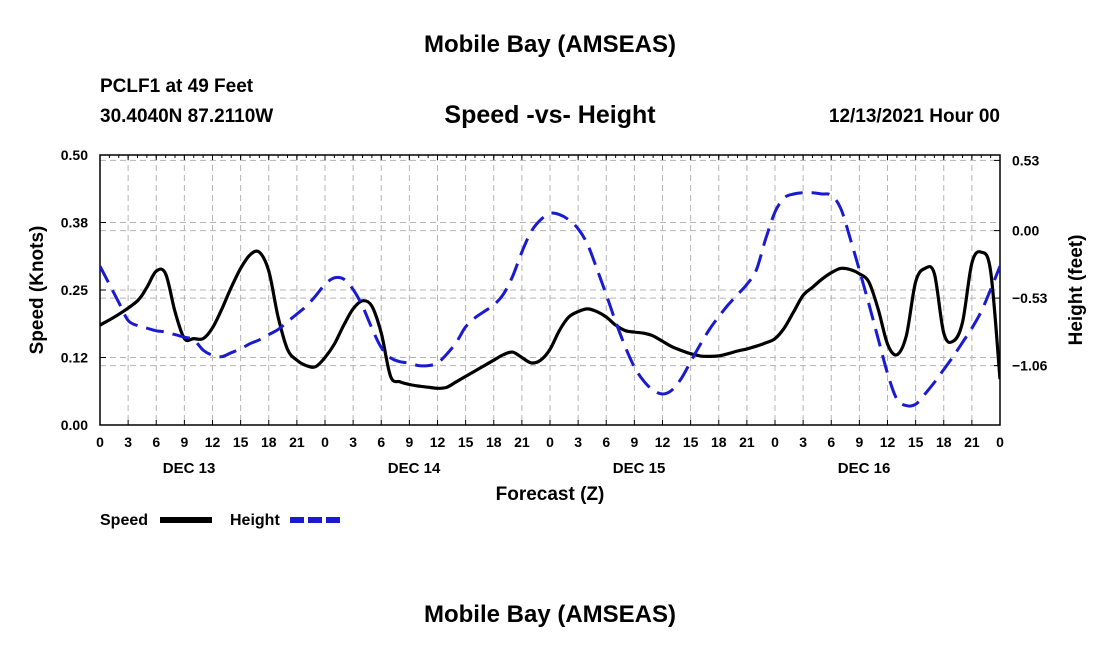  What do you see at coordinates (550, 115) in the screenshot?
I see `chart-title: Speed -vs- Height` at bounding box center [550, 115].